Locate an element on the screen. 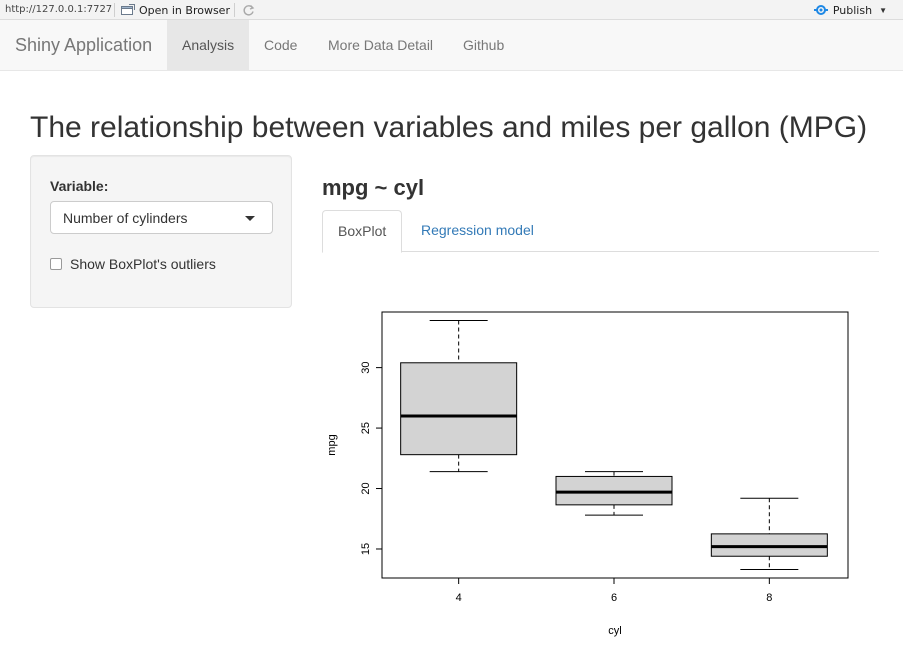 The height and width of the screenshot is (660, 903). variable-select: Number of cylinders is located at coordinates (161, 217).